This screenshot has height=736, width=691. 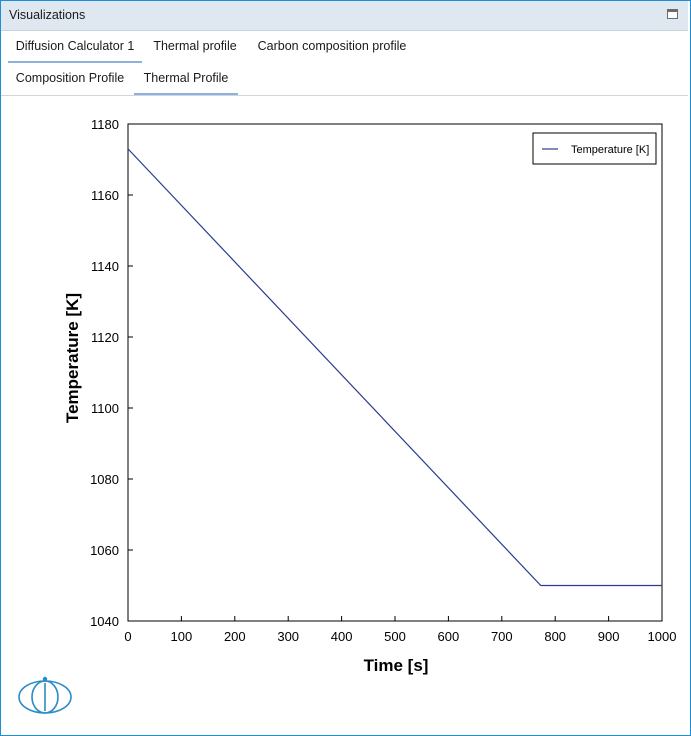 I want to click on legend: Temperature [K], so click(x=594, y=148).